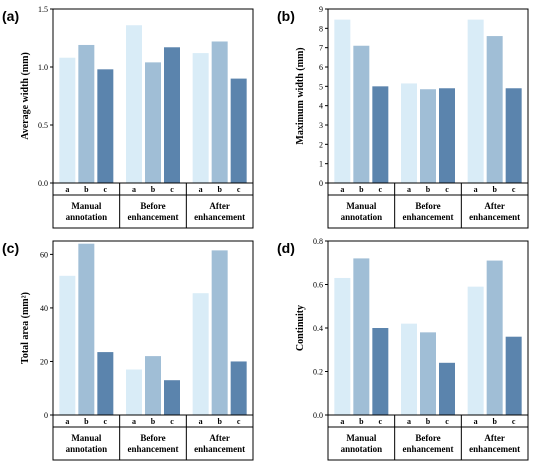  Describe the element at coordinates (286, 16) in the screenshot. I see `panel-label: (b)` at that location.